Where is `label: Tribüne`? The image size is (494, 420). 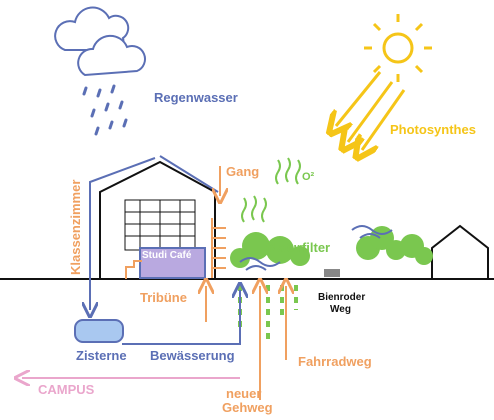 label: Tribüne is located at coordinates (163, 297).